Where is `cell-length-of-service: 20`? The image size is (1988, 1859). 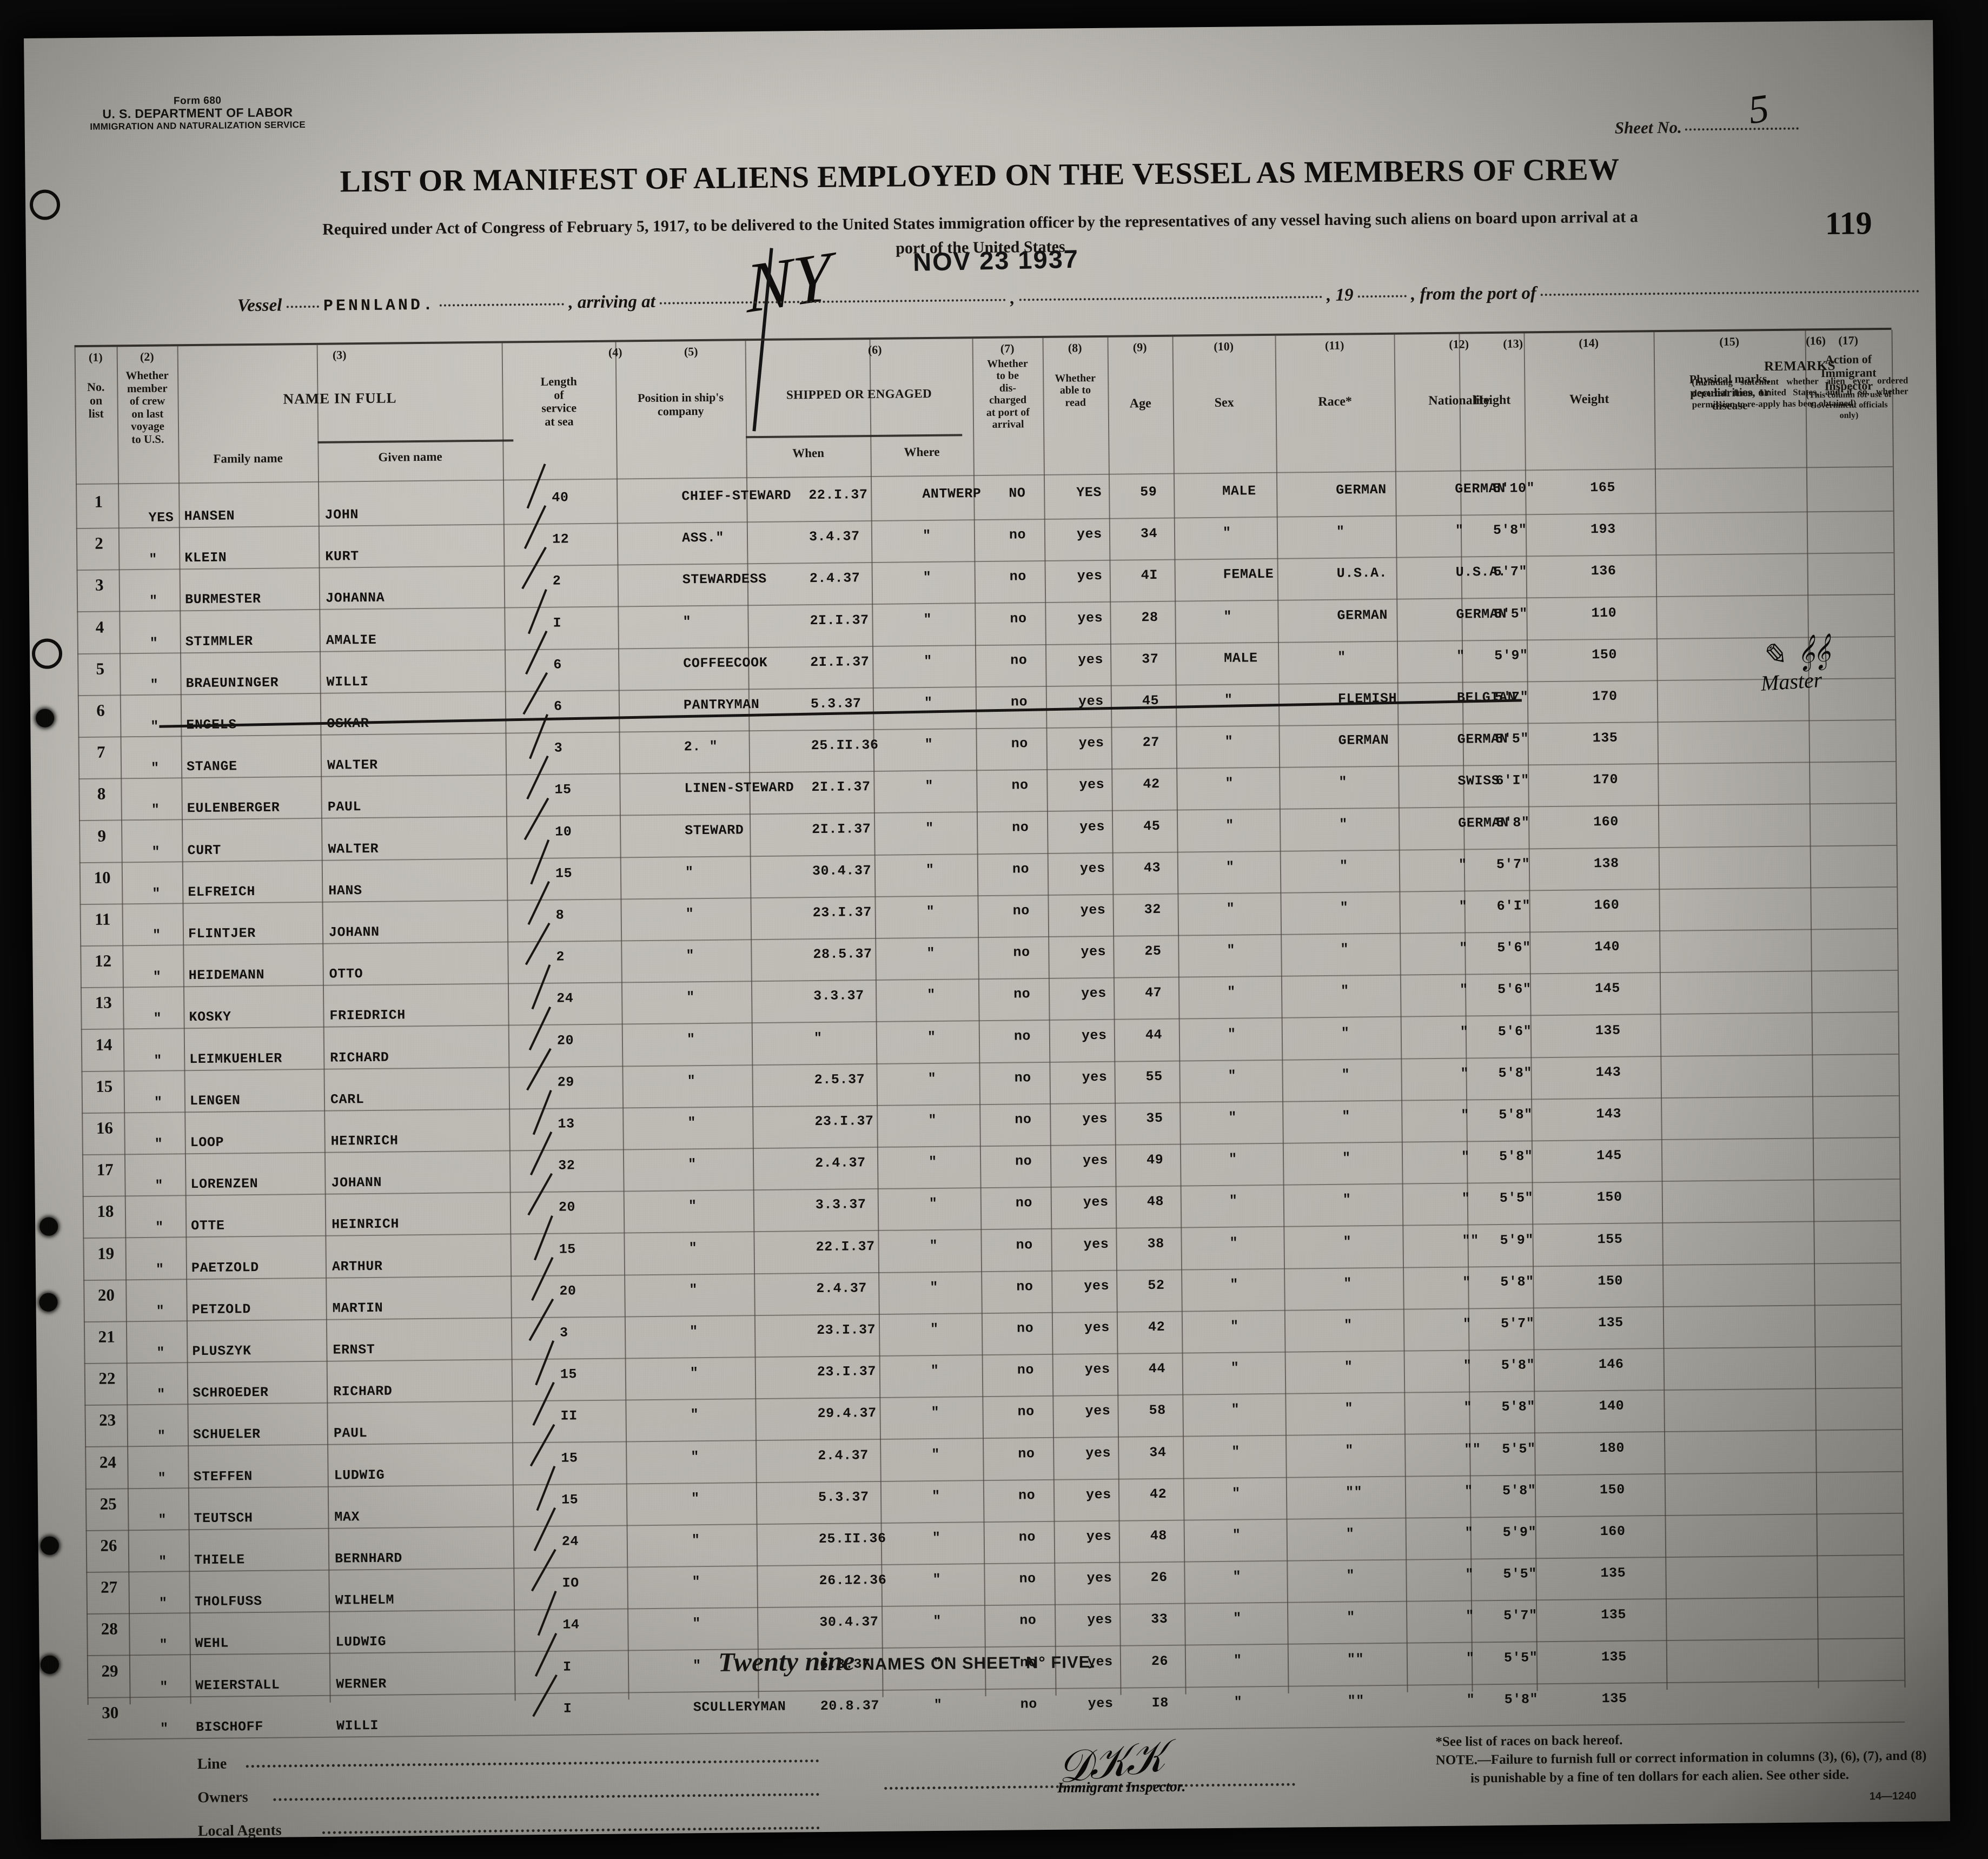
cell-length-of-service: 20 is located at coordinates (565, 1040).